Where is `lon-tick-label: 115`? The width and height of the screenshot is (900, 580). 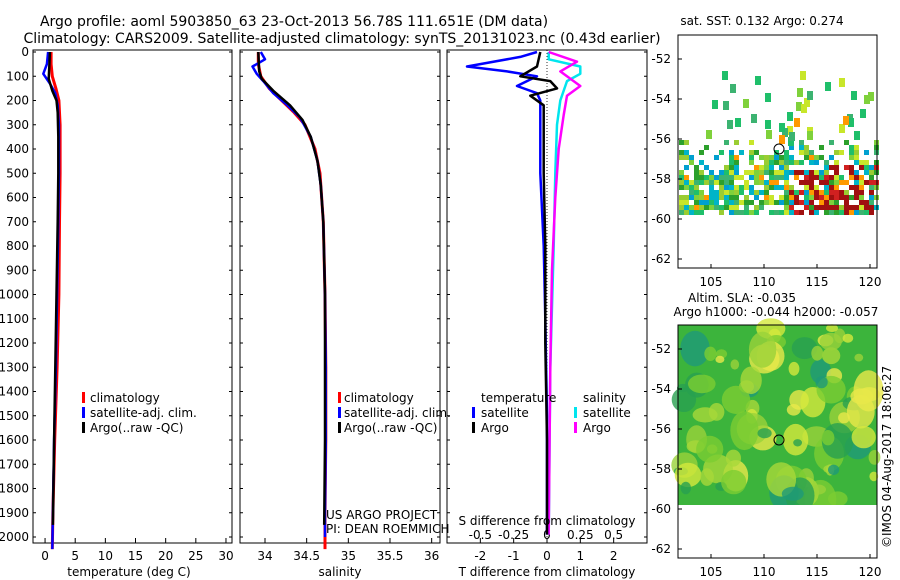
lon-tick-label: 115 is located at coordinates (817, 282).